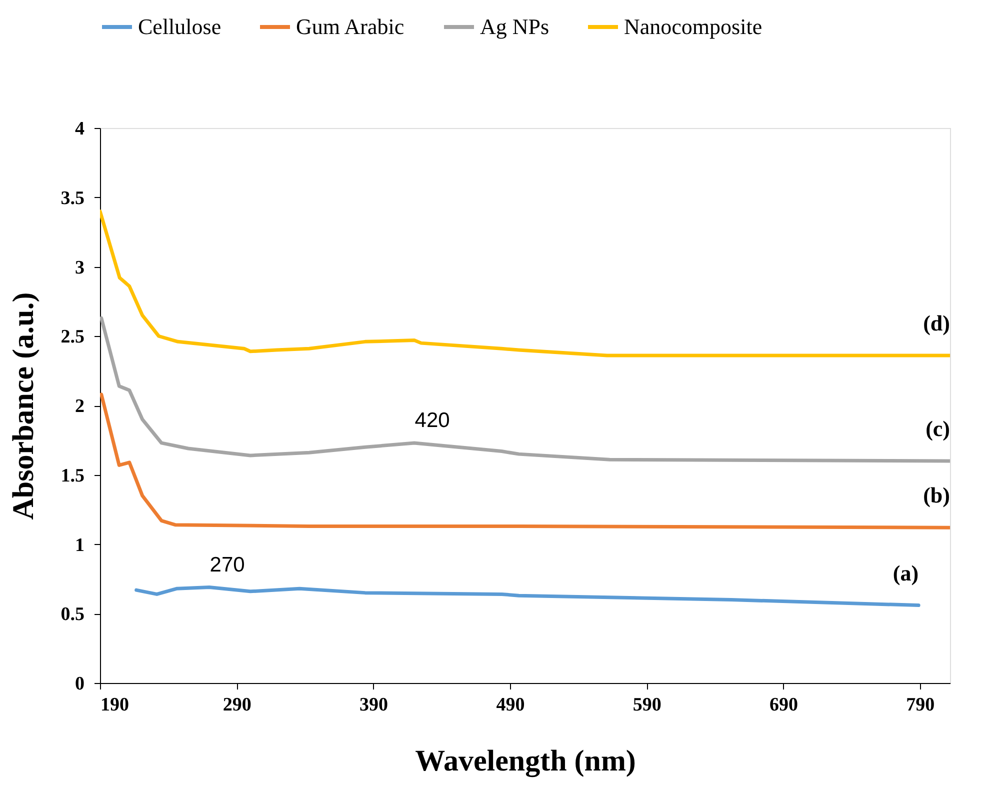  Describe the element at coordinates (693, 26) in the screenshot. I see `legend-label: Nanocomposite` at that location.